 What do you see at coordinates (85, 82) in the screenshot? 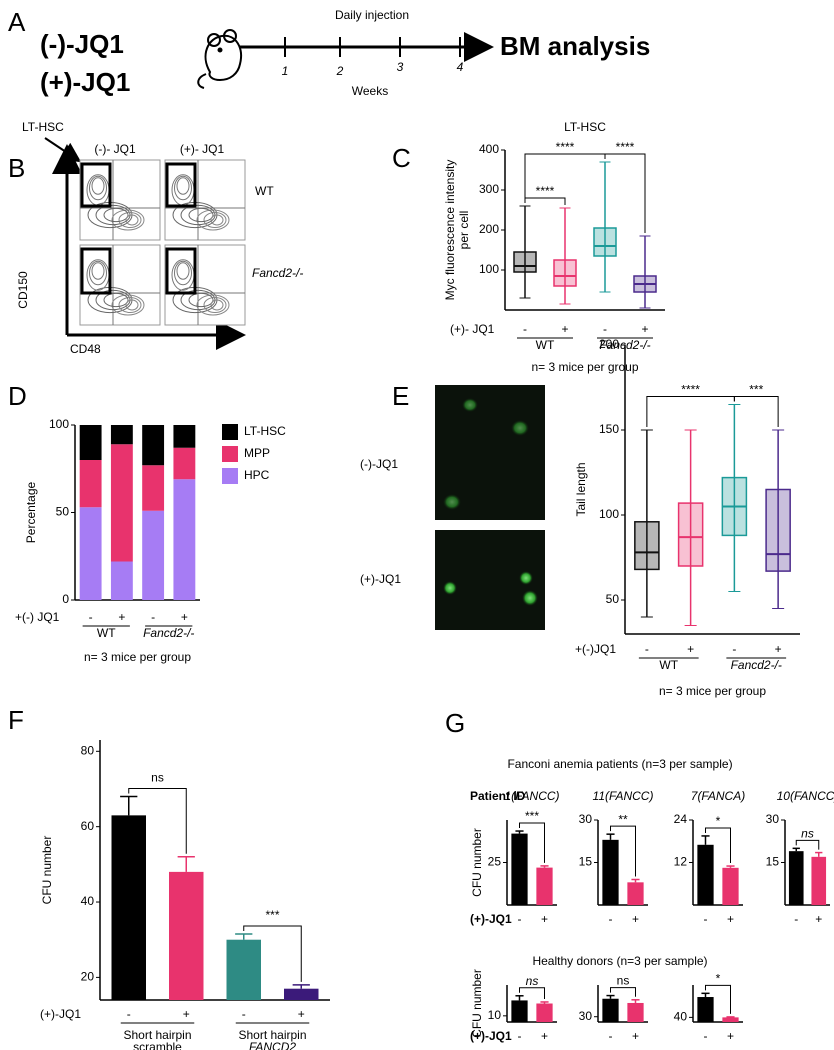
I see `group-label: (+)-JQ1` at bounding box center [85, 82].